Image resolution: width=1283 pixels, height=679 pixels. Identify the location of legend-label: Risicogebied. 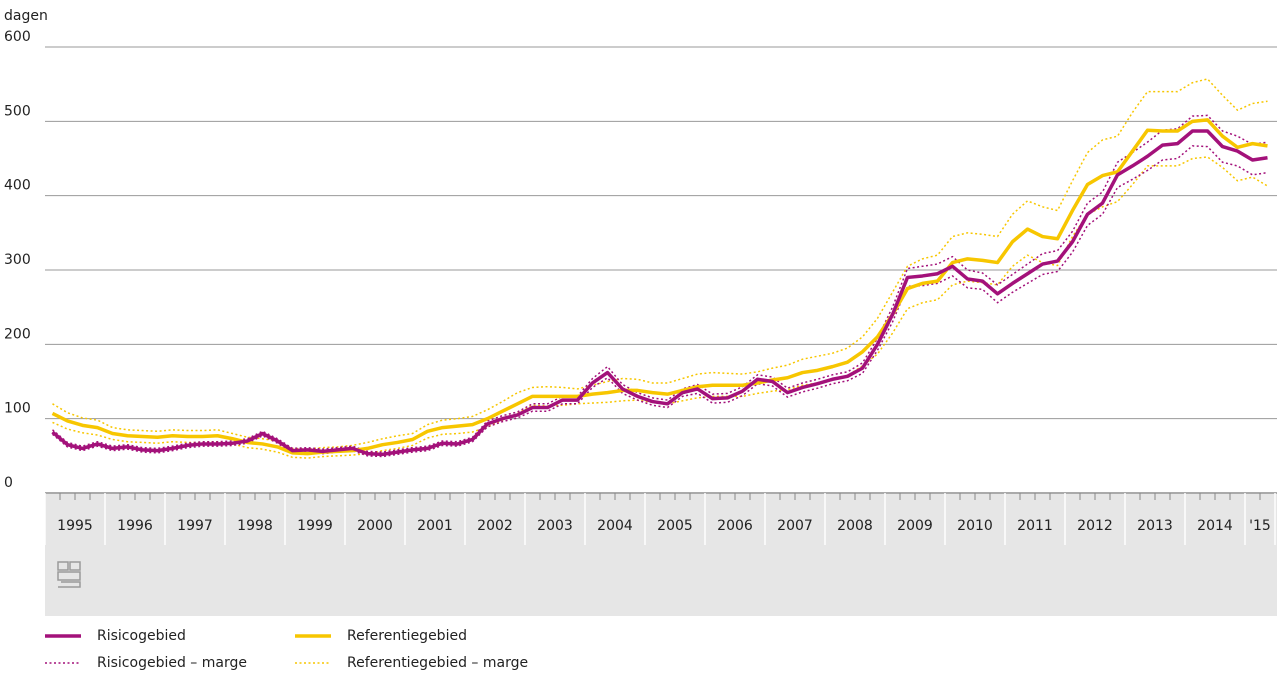
(141, 636).